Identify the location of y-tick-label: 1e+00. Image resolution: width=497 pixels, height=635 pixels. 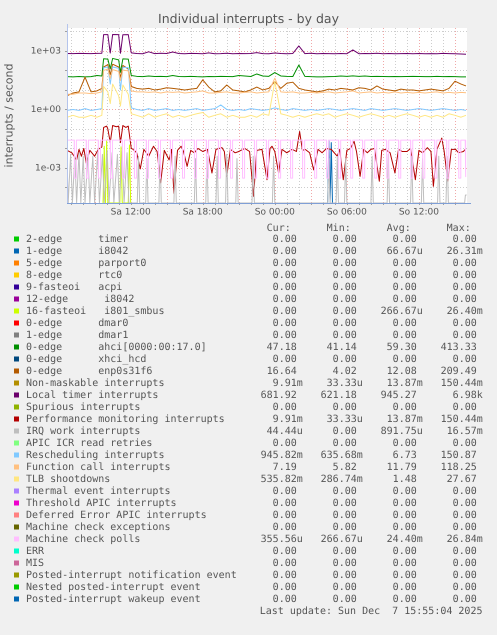
(46, 109).